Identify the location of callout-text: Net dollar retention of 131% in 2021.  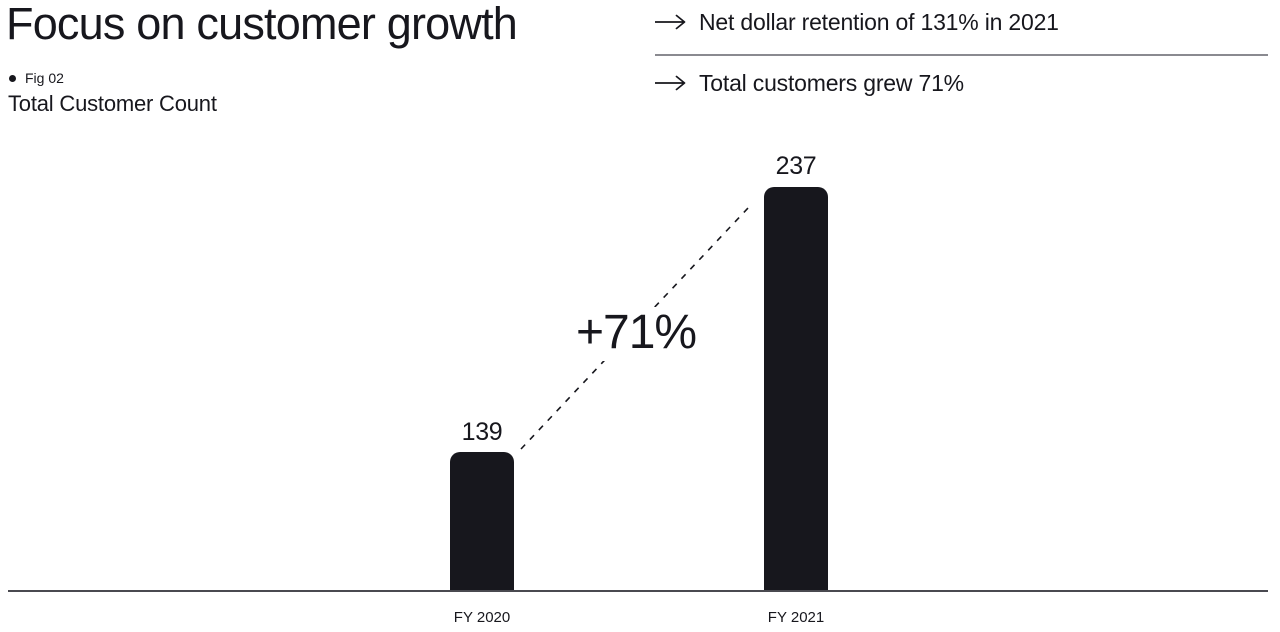
(879, 21).